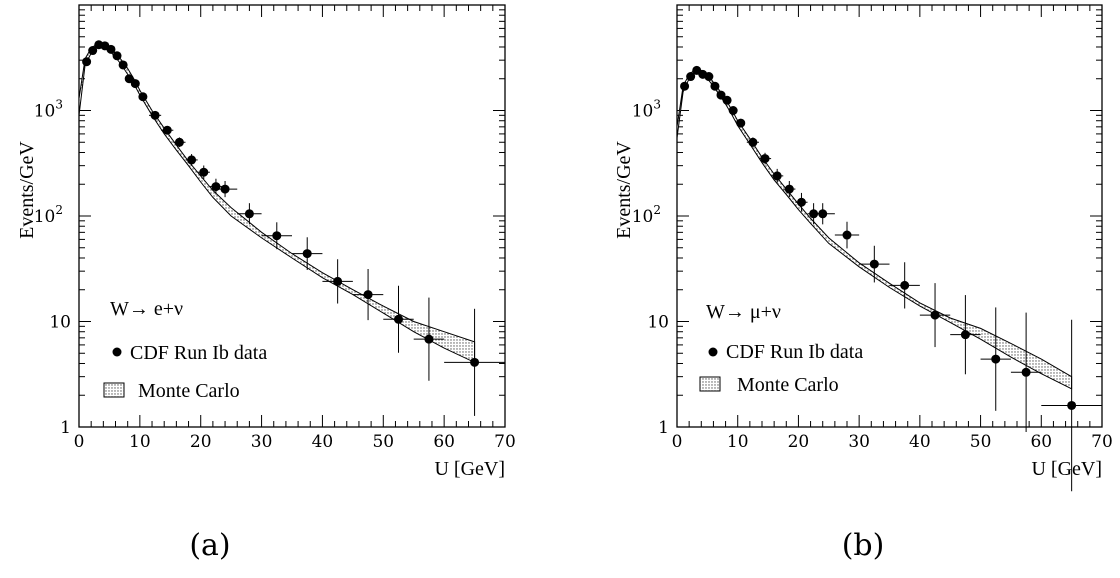  Describe the element at coordinates (146, 309) in the screenshot. I see `panel-a-legend-process: W→ e+ν` at that location.